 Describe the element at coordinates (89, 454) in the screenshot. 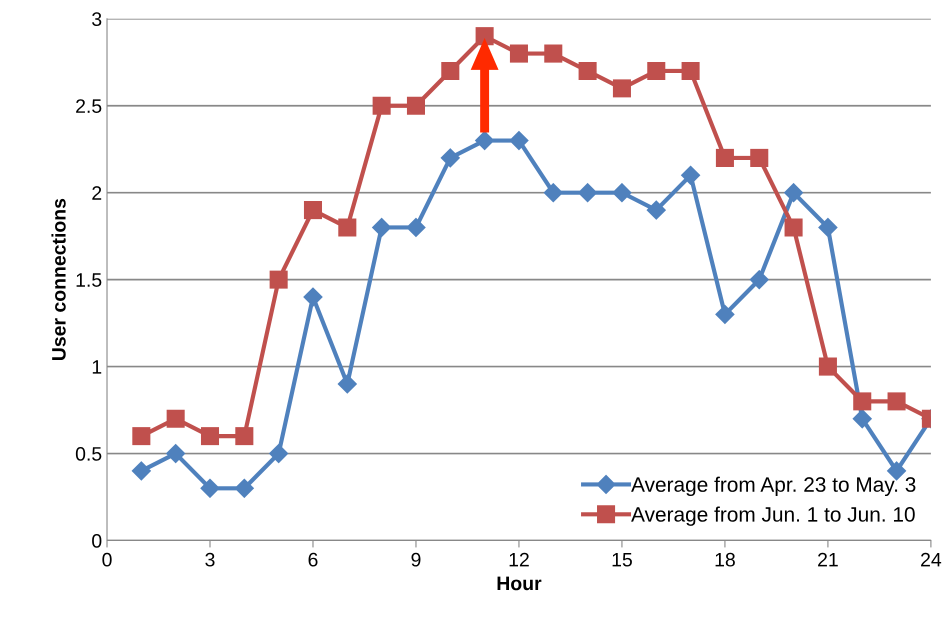

I see `y-tick-label: 0.5` at that location.